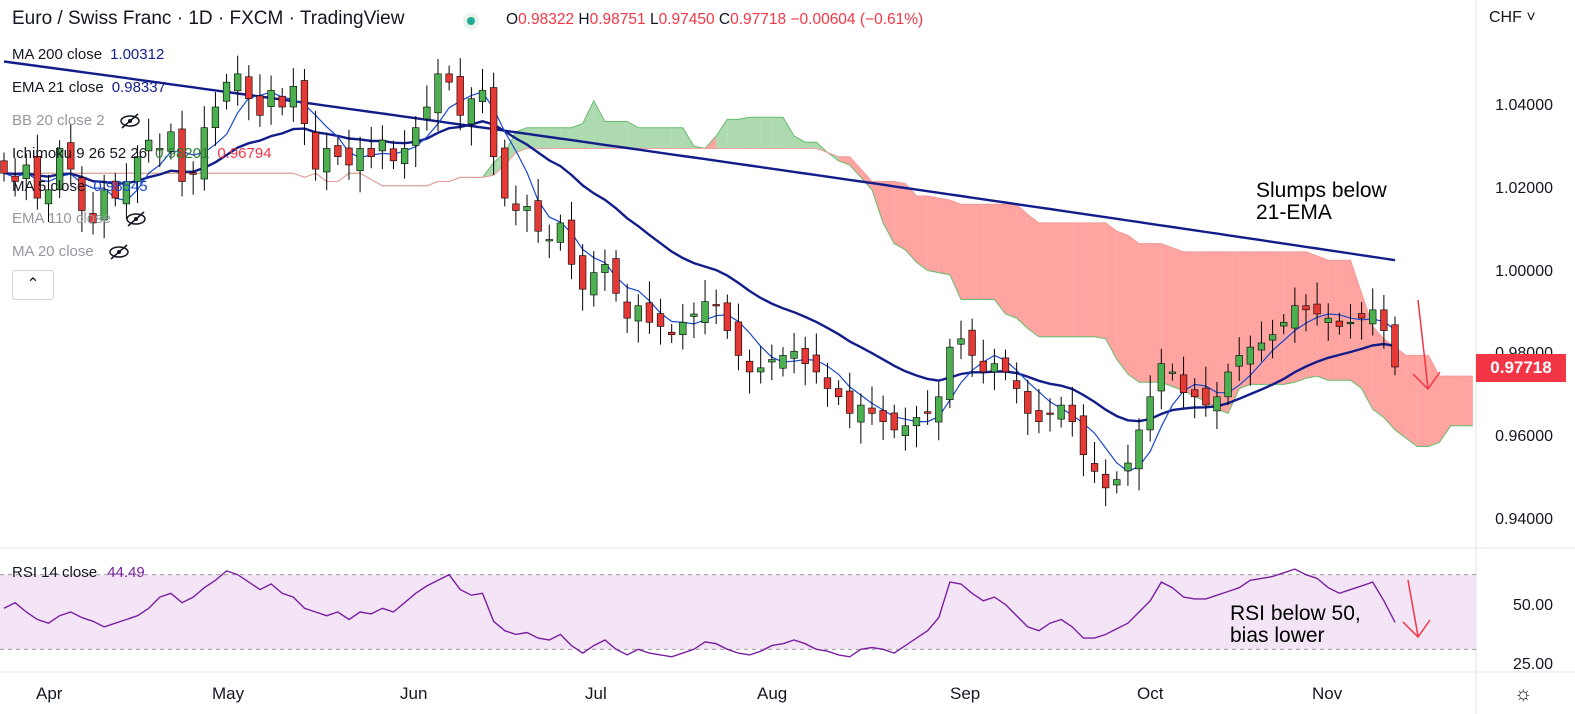 This screenshot has height=714, width=1575. What do you see at coordinates (89, 87) in the screenshot?
I see `indicator-ema21: EMA 21 close 0.98337` at bounding box center [89, 87].